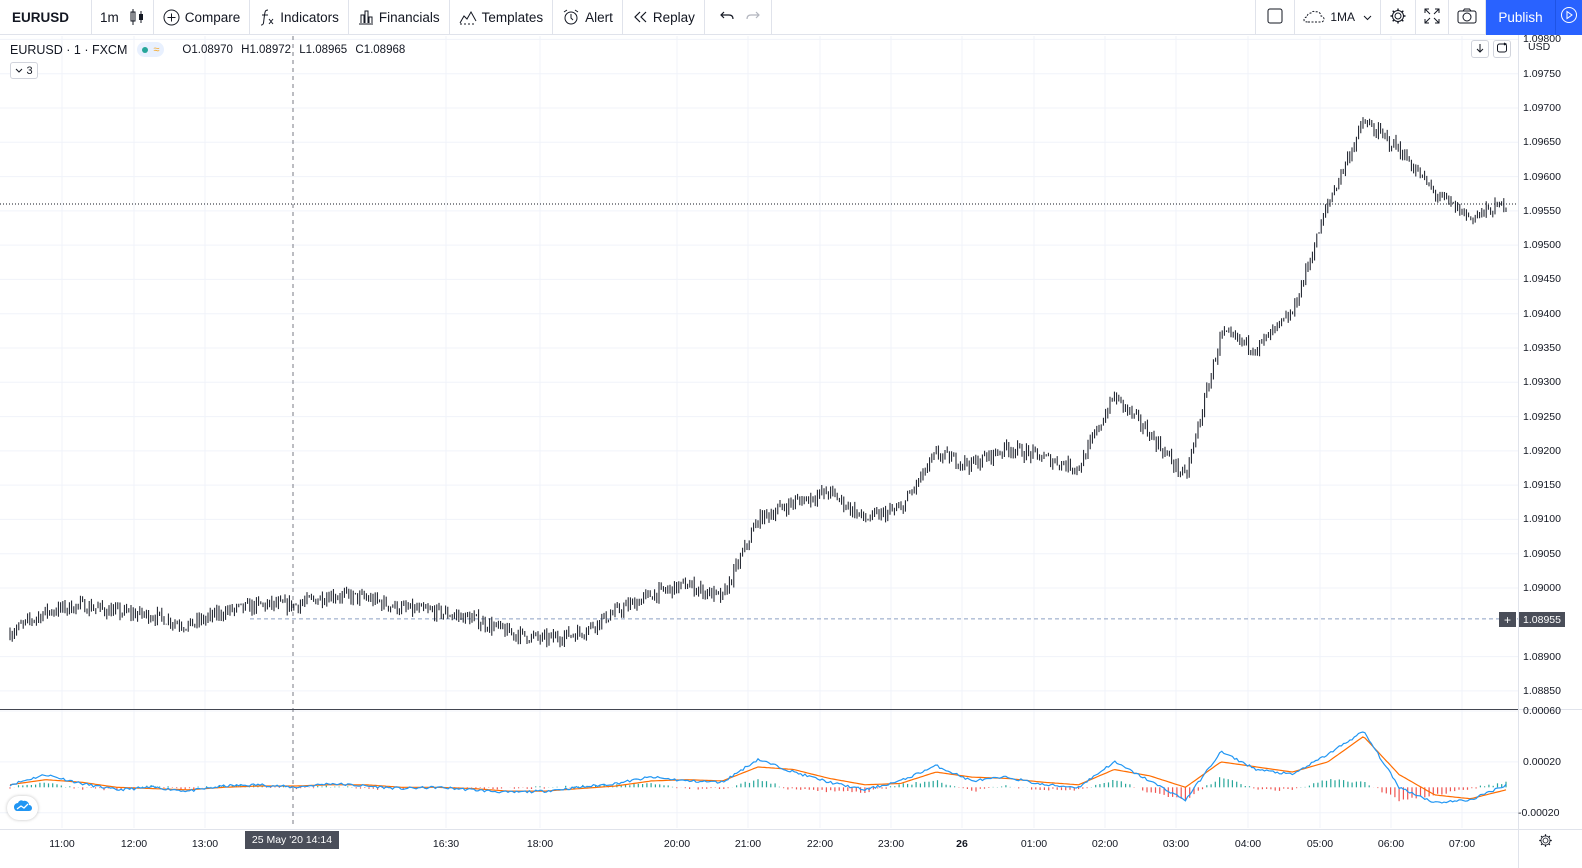 This screenshot has height=868, width=1582. I want to click on time-tick-label: 04:00, so click(1248, 844).